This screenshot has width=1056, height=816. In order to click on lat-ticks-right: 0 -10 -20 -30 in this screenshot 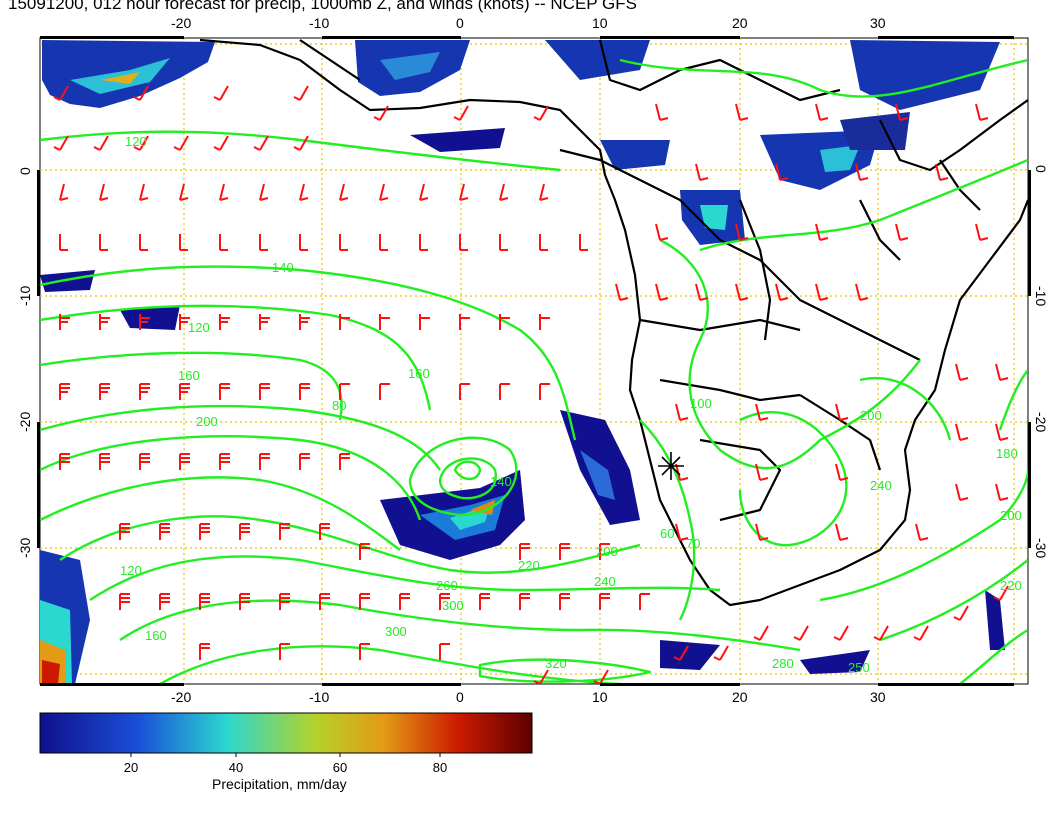, I will do `click(1041, 361)`.